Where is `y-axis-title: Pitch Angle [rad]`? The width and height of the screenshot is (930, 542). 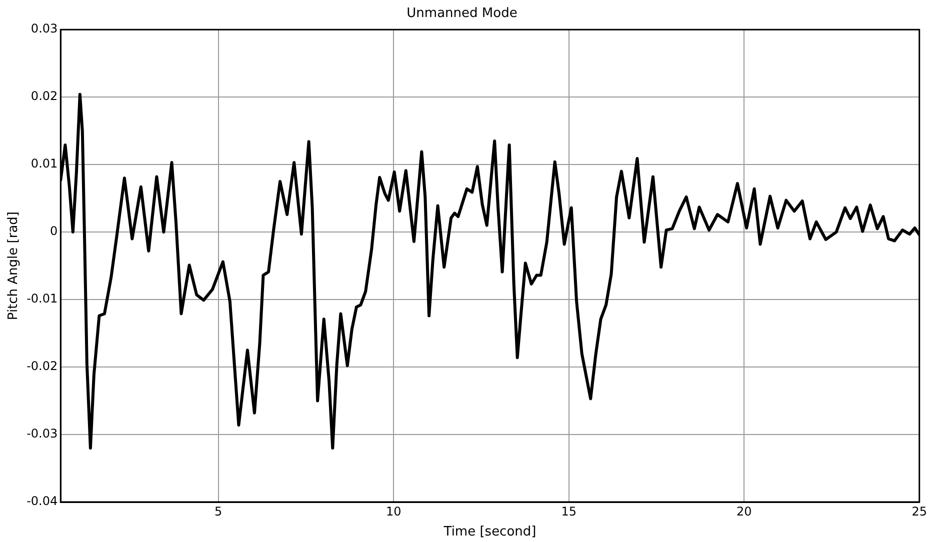 y-axis-title: Pitch Angle [rad] is located at coordinates (14, 265).